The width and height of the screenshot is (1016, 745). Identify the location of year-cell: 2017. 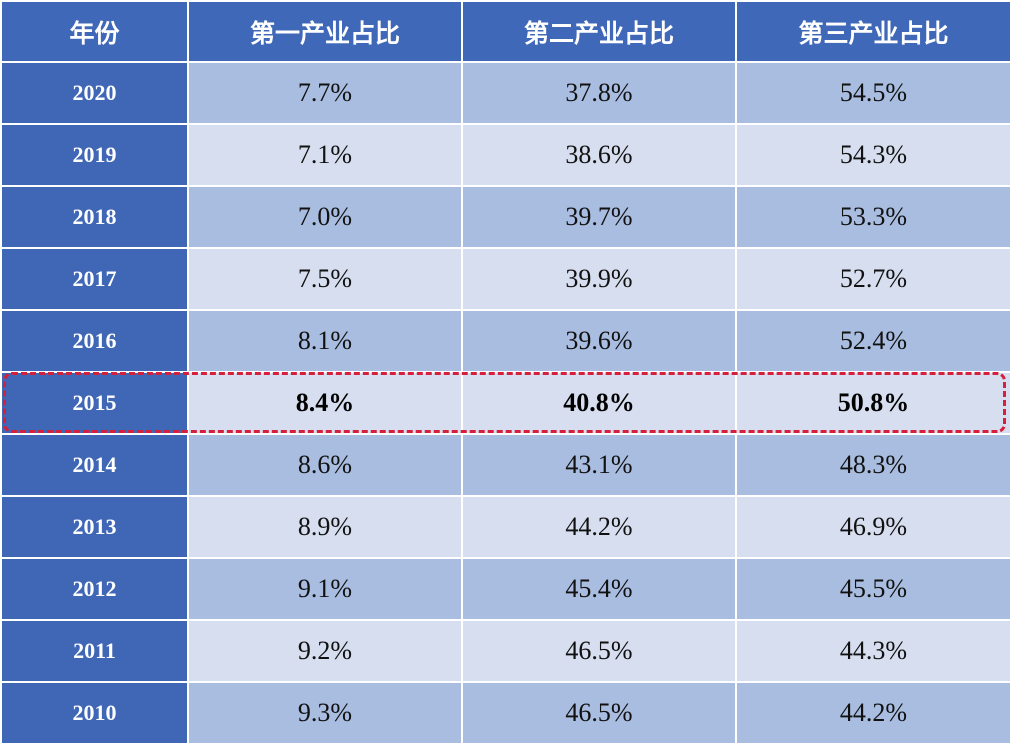
(94, 279).